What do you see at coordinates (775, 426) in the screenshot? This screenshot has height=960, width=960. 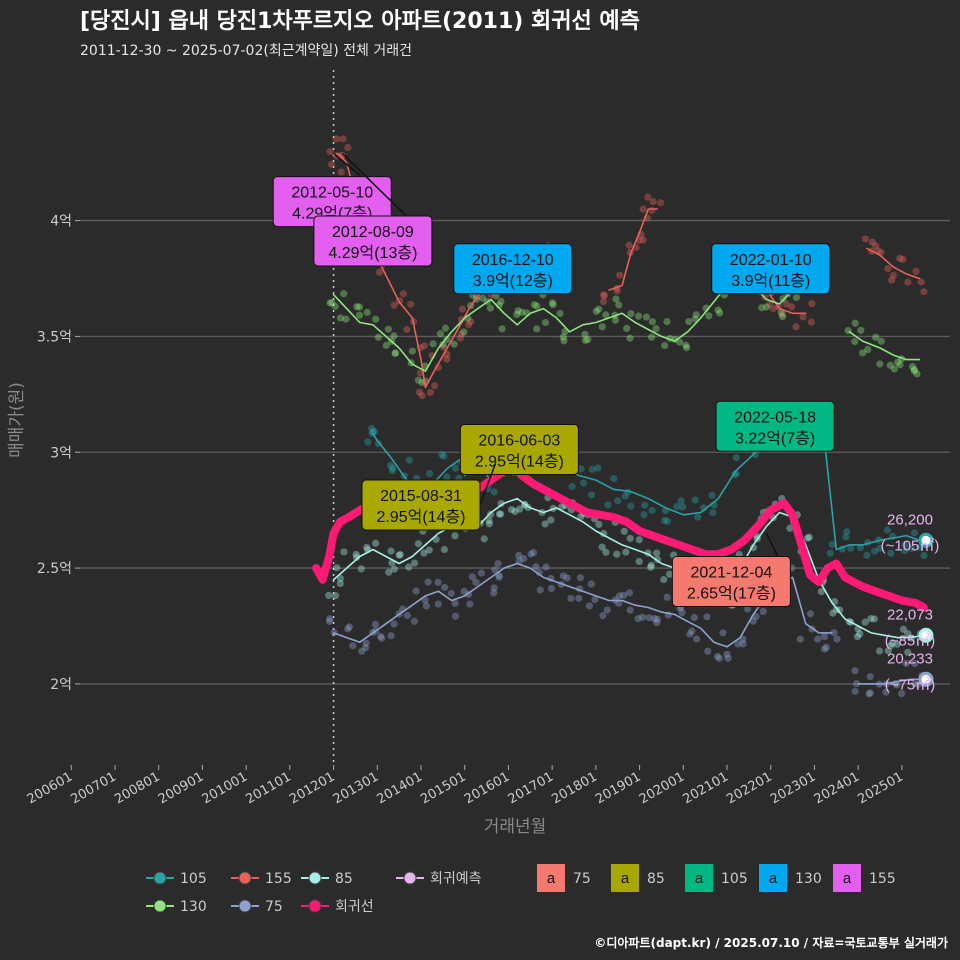 I see `annotation-box` at bounding box center [775, 426].